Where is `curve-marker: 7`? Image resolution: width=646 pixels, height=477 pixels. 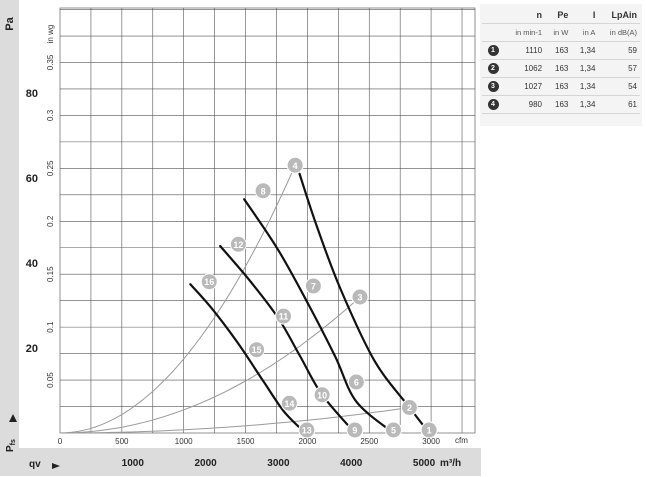 curve-marker: 7 is located at coordinates (313, 286).